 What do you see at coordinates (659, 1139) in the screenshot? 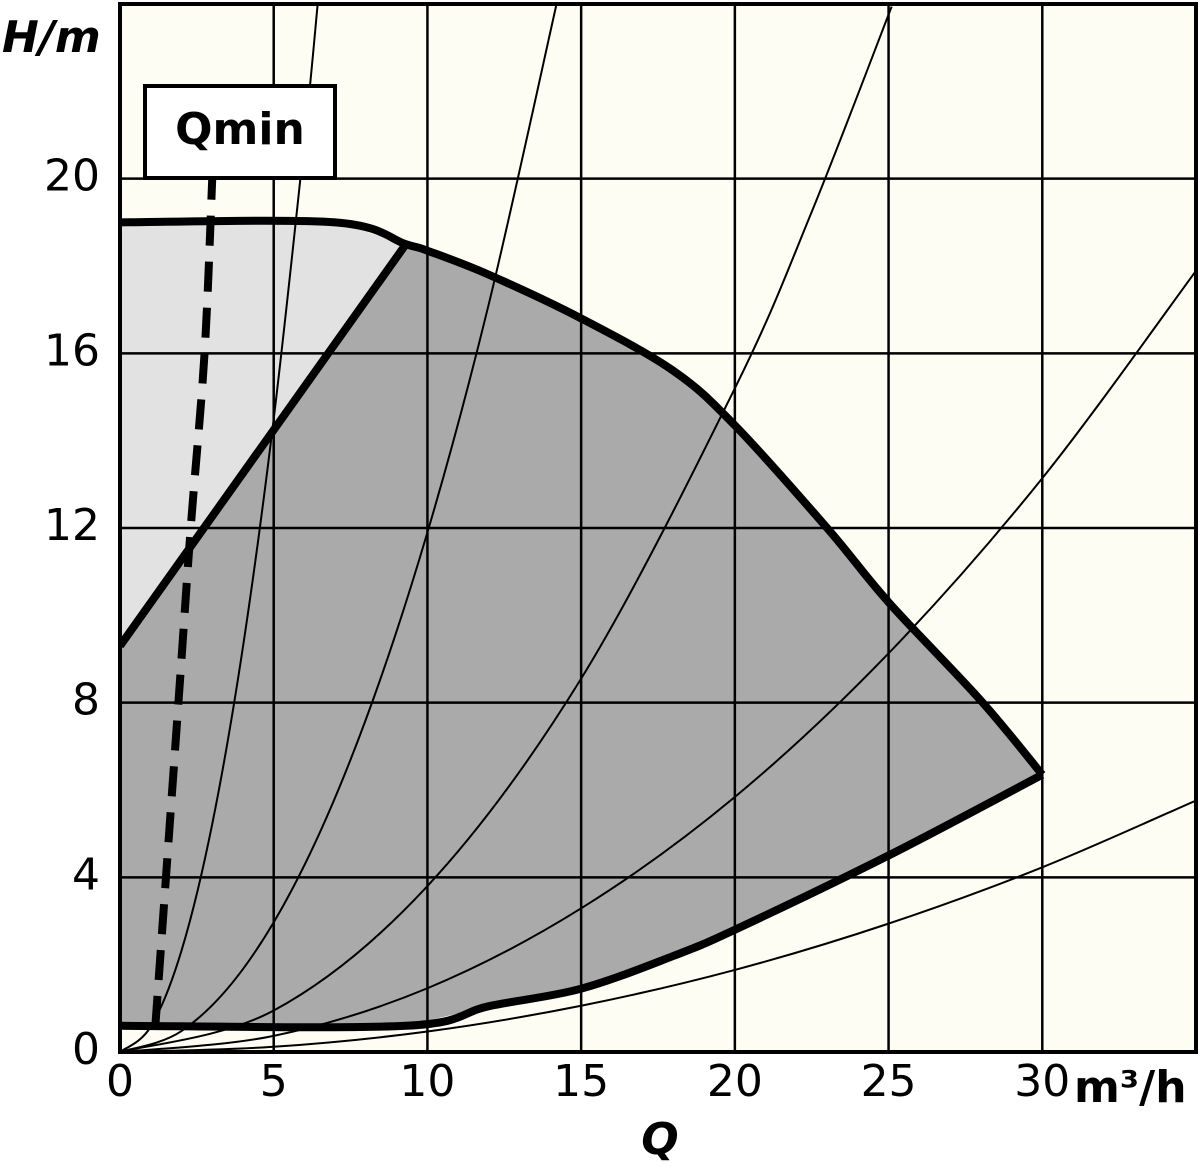
I see `x-axis-label: Q` at bounding box center [659, 1139].